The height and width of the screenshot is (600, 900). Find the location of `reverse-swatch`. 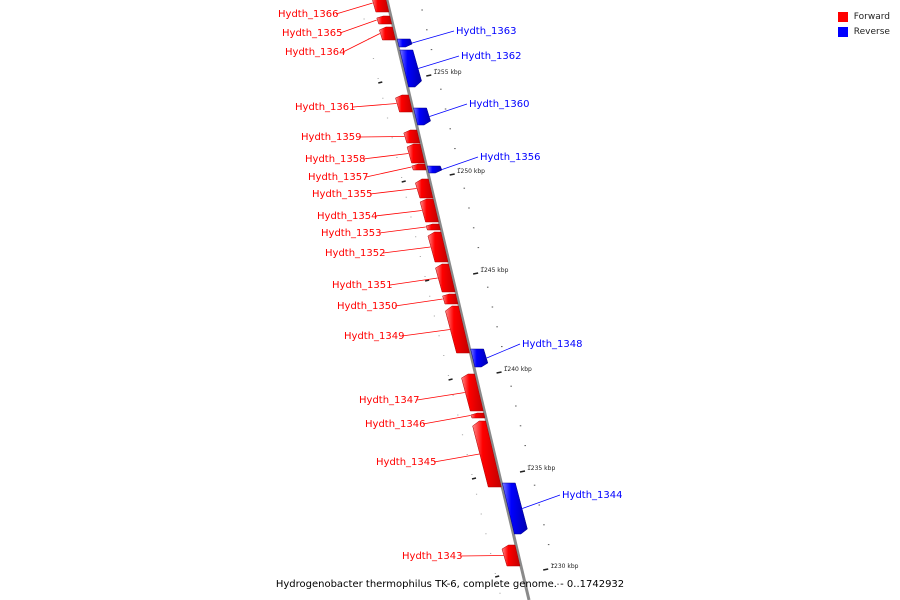

reverse-swatch is located at coordinates (842, 31).